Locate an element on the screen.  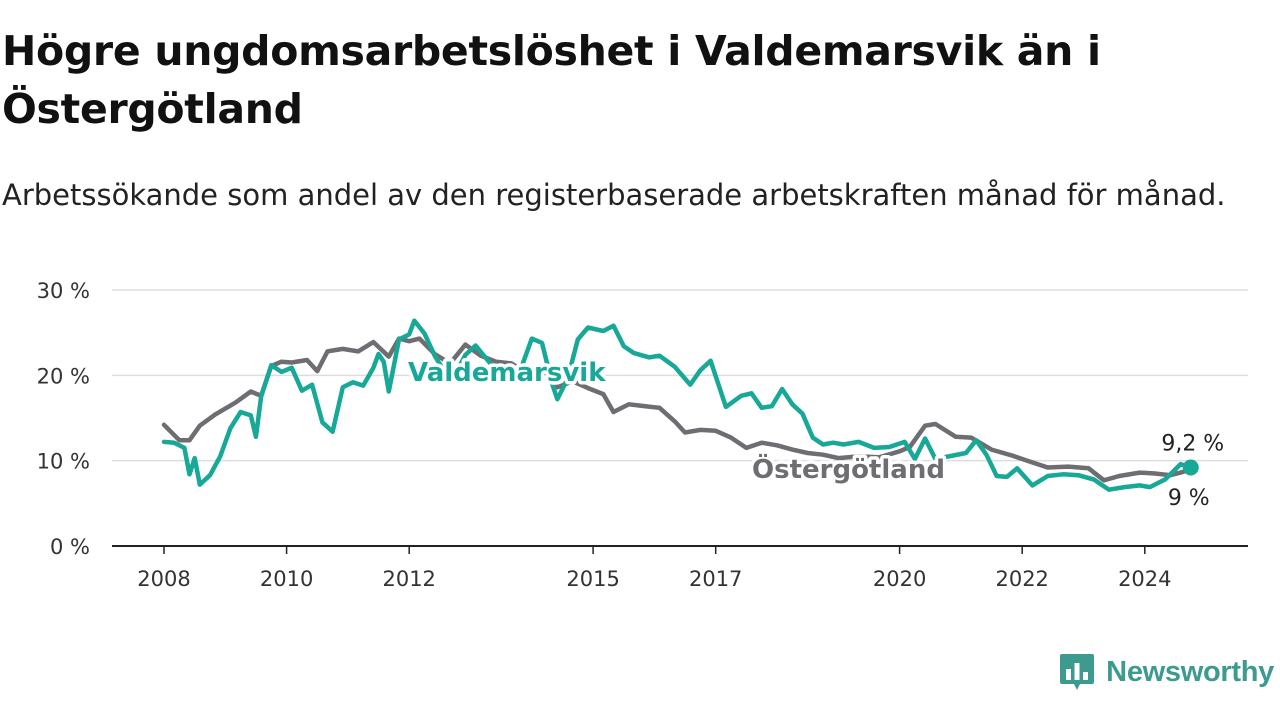
endpoint-valdemarsvik is located at coordinates (1190, 467).